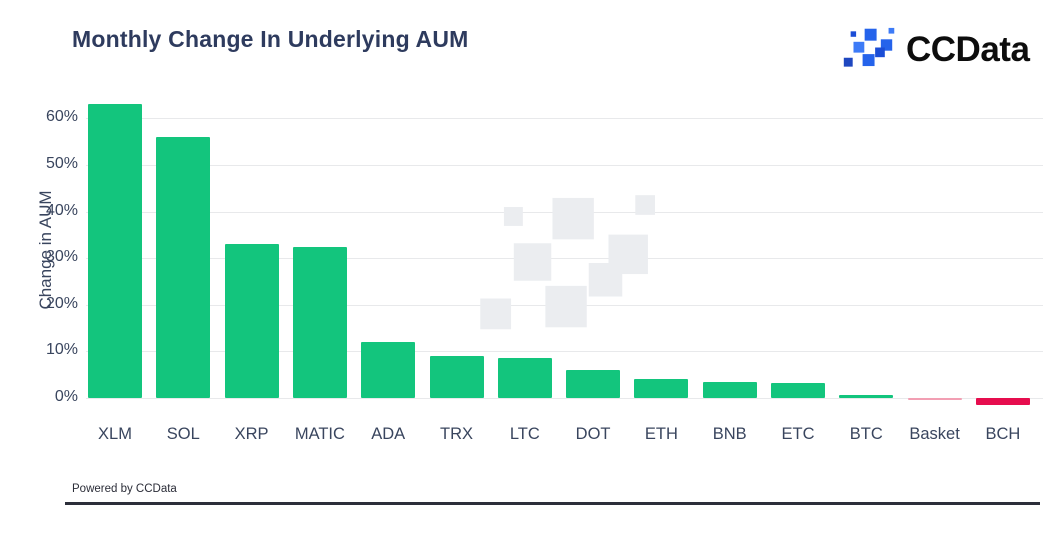  What do you see at coordinates (388, 370) in the screenshot?
I see `bar-ADA` at bounding box center [388, 370].